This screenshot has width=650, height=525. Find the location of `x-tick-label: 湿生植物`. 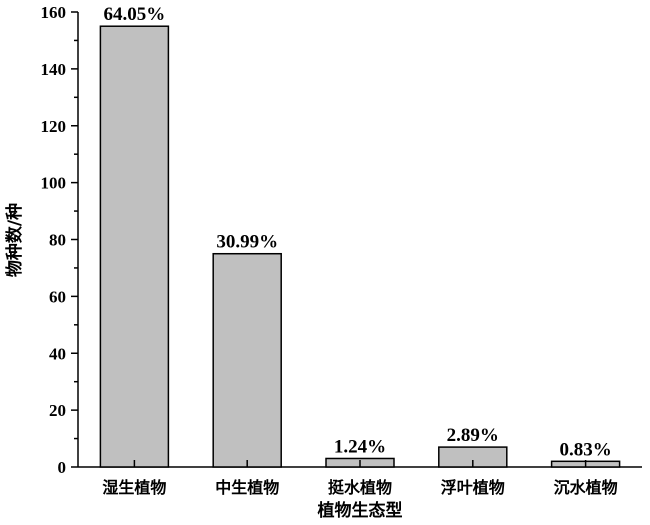

x-tick-label: 湿生植物 is located at coordinates (133, 487).